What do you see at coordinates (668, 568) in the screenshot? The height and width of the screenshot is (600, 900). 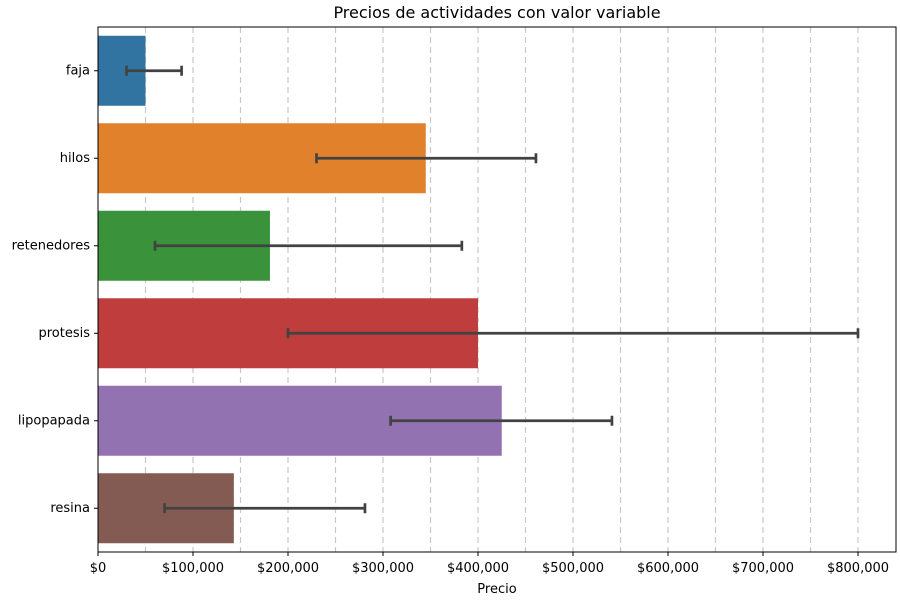 I see `x-tick-label: $600,000` at bounding box center [668, 568].